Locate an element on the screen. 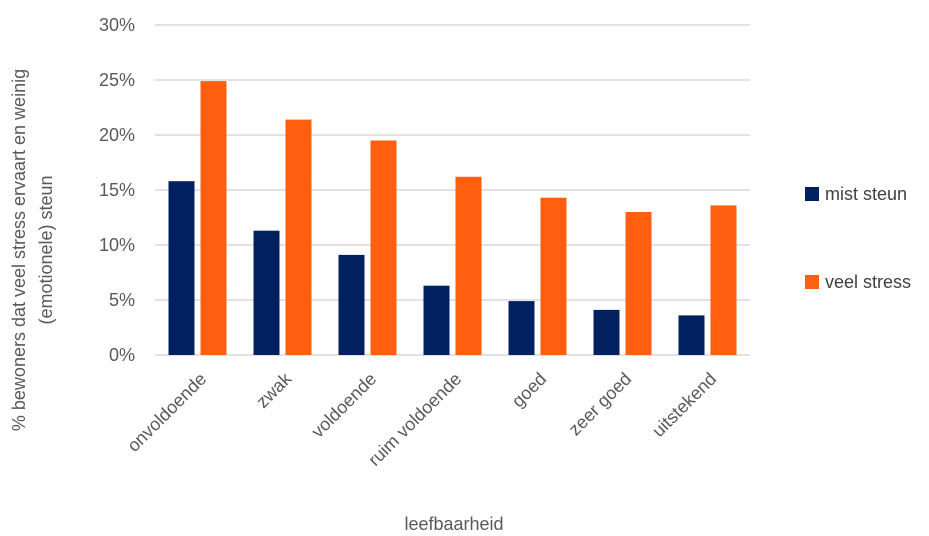 Image resolution: width=929 pixels, height=536 pixels. x-tick-label: voldoende is located at coordinates (343, 405).